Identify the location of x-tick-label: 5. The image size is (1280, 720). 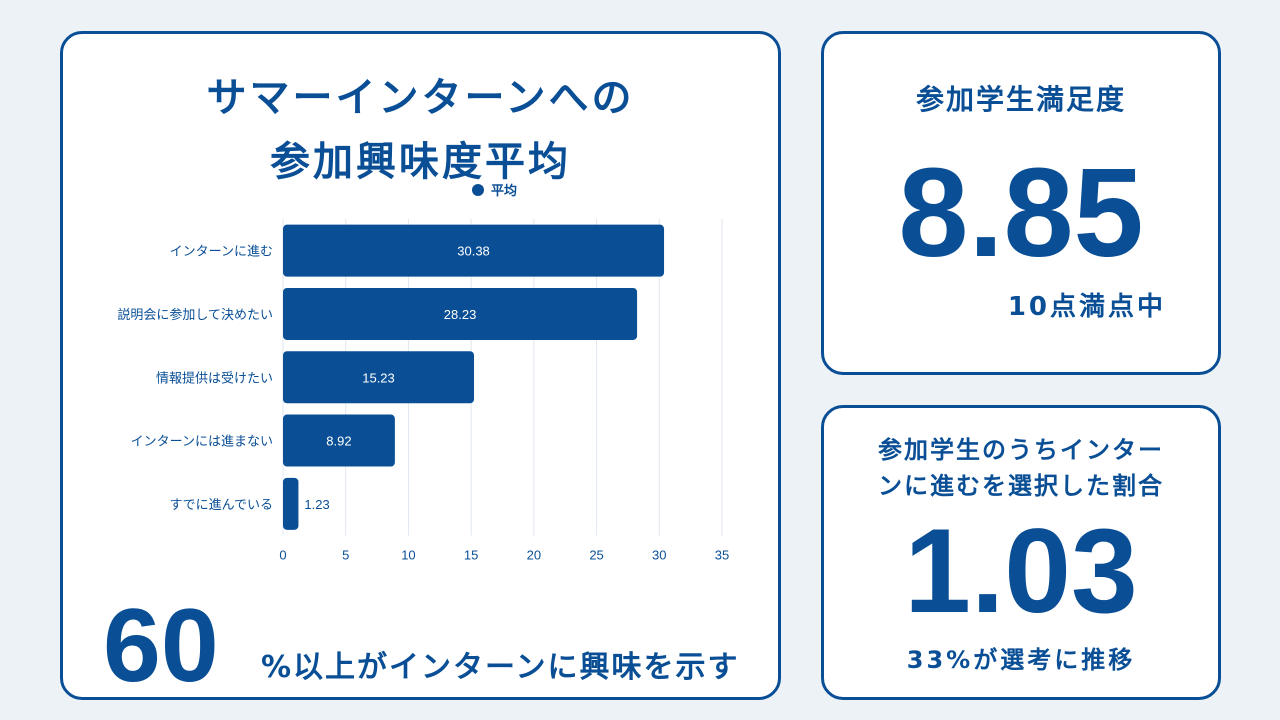
(345, 555).